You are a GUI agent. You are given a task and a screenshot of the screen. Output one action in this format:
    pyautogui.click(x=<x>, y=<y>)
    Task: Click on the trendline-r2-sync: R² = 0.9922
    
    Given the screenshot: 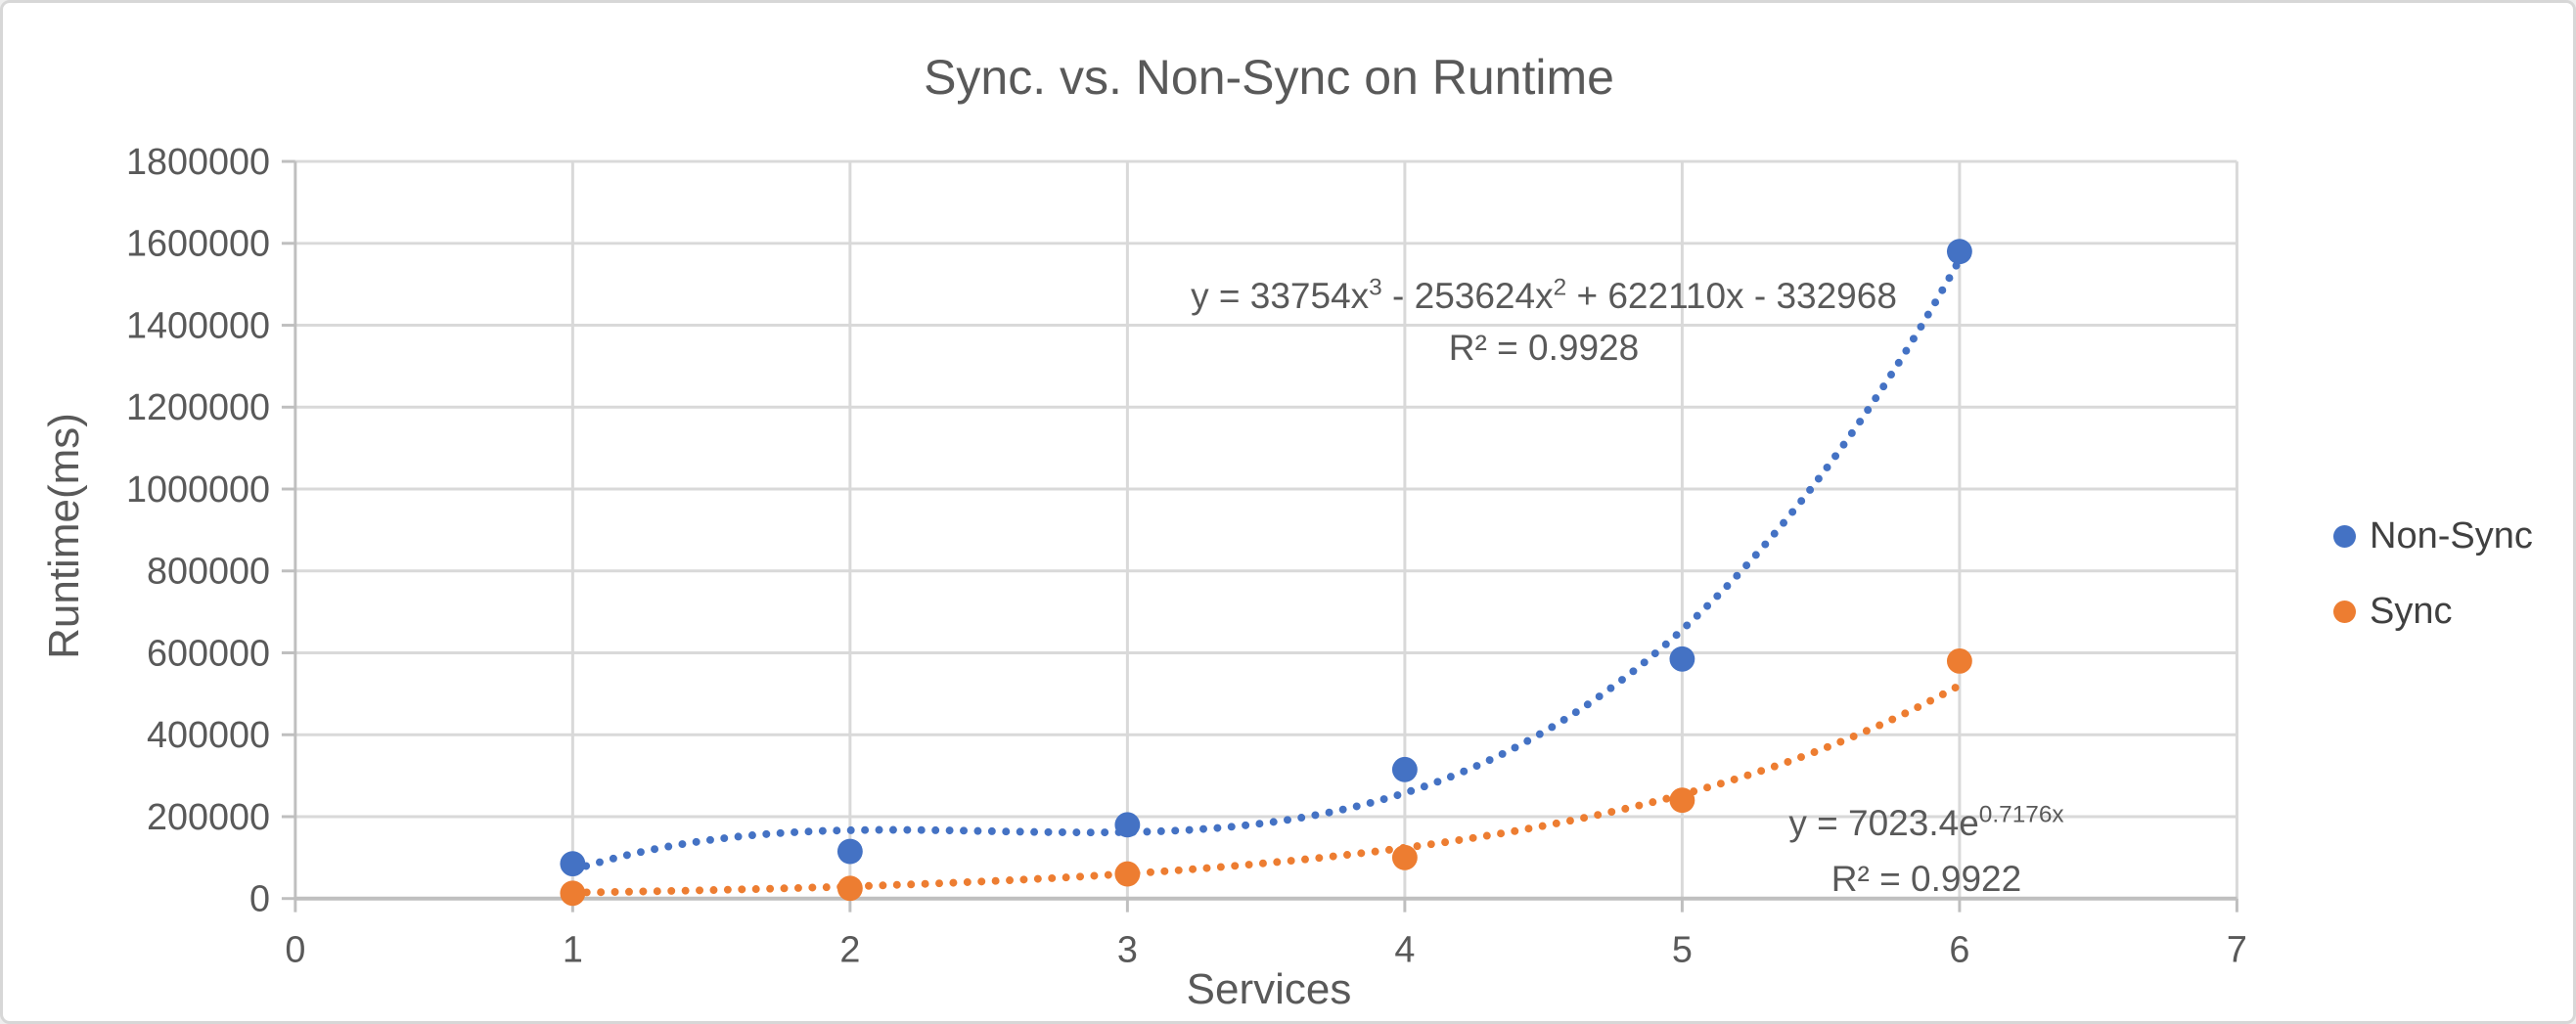 What is the action you would take?
    pyautogui.click(x=1926, y=879)
    